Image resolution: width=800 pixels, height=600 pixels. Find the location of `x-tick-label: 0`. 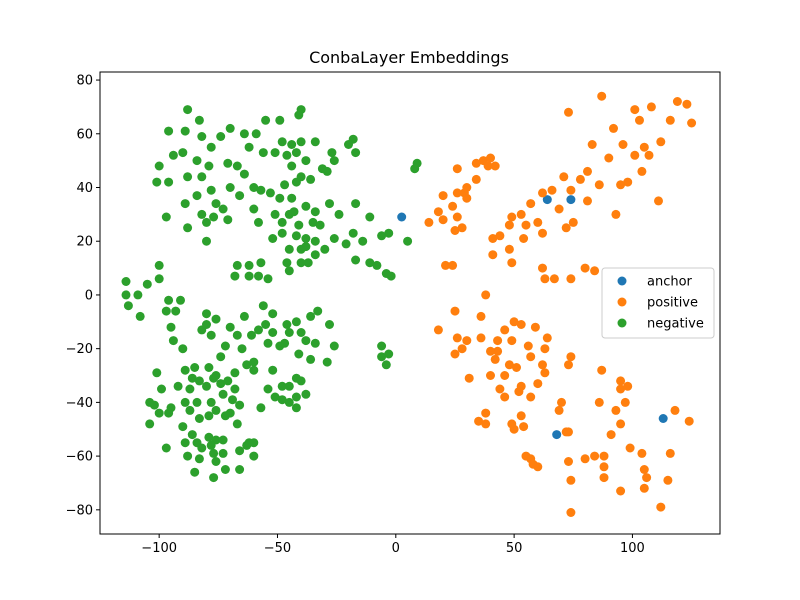

x-tick-label: 0 is located at coordinates (396, 548).